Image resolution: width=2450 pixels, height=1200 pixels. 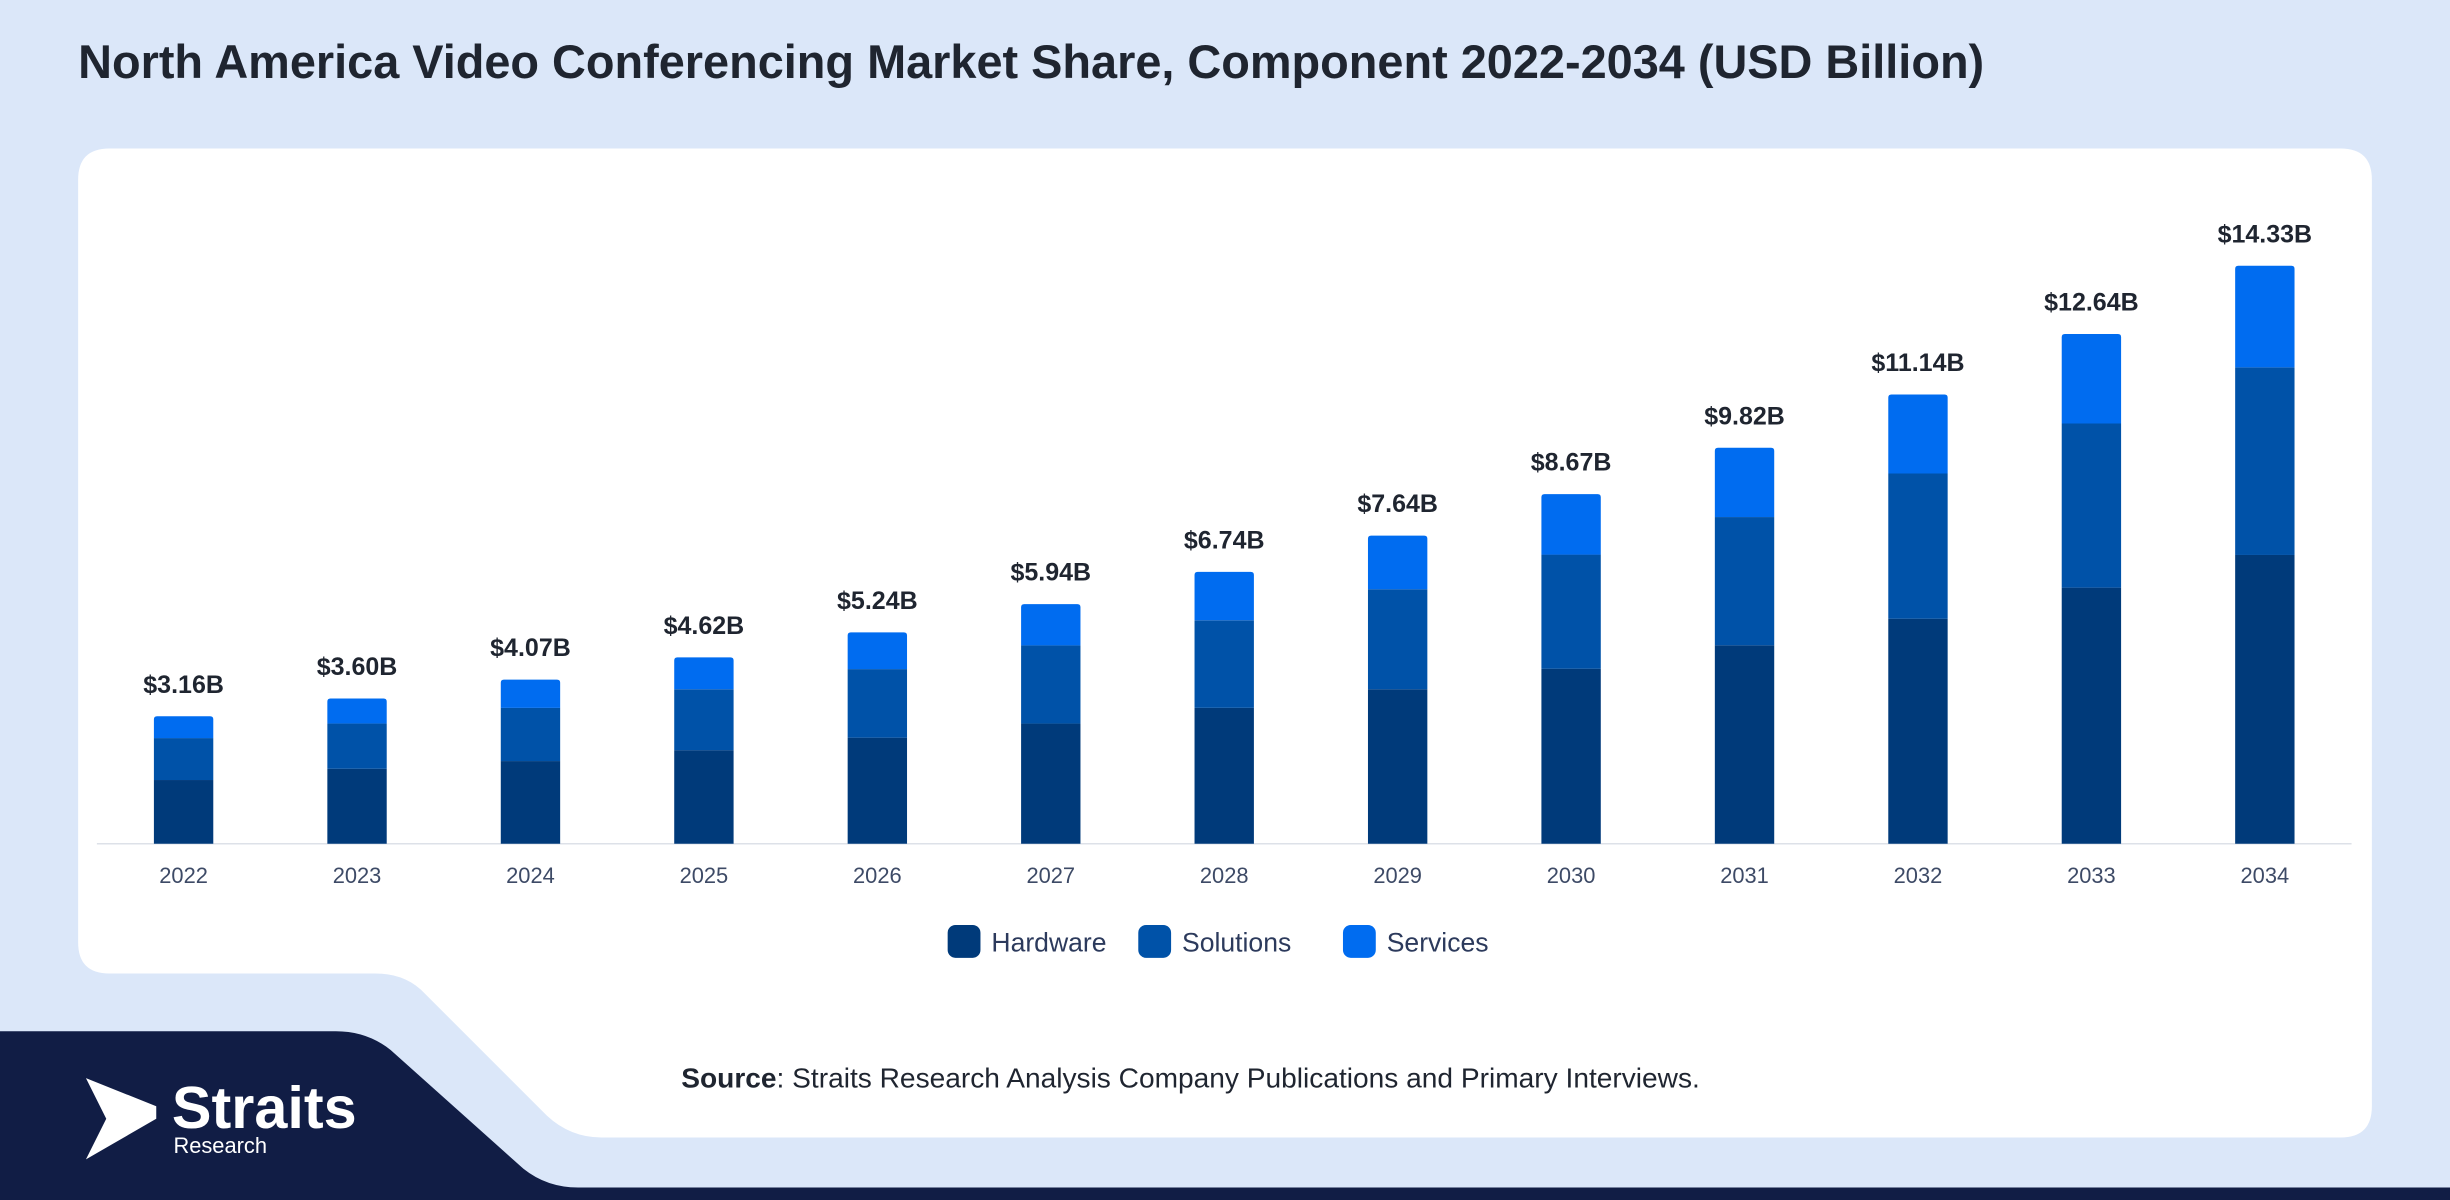 What do you see at coordinates (1050, 573) in the screenshot?
I see `total-label: $5.94B` at bounding box center [1050, 573].